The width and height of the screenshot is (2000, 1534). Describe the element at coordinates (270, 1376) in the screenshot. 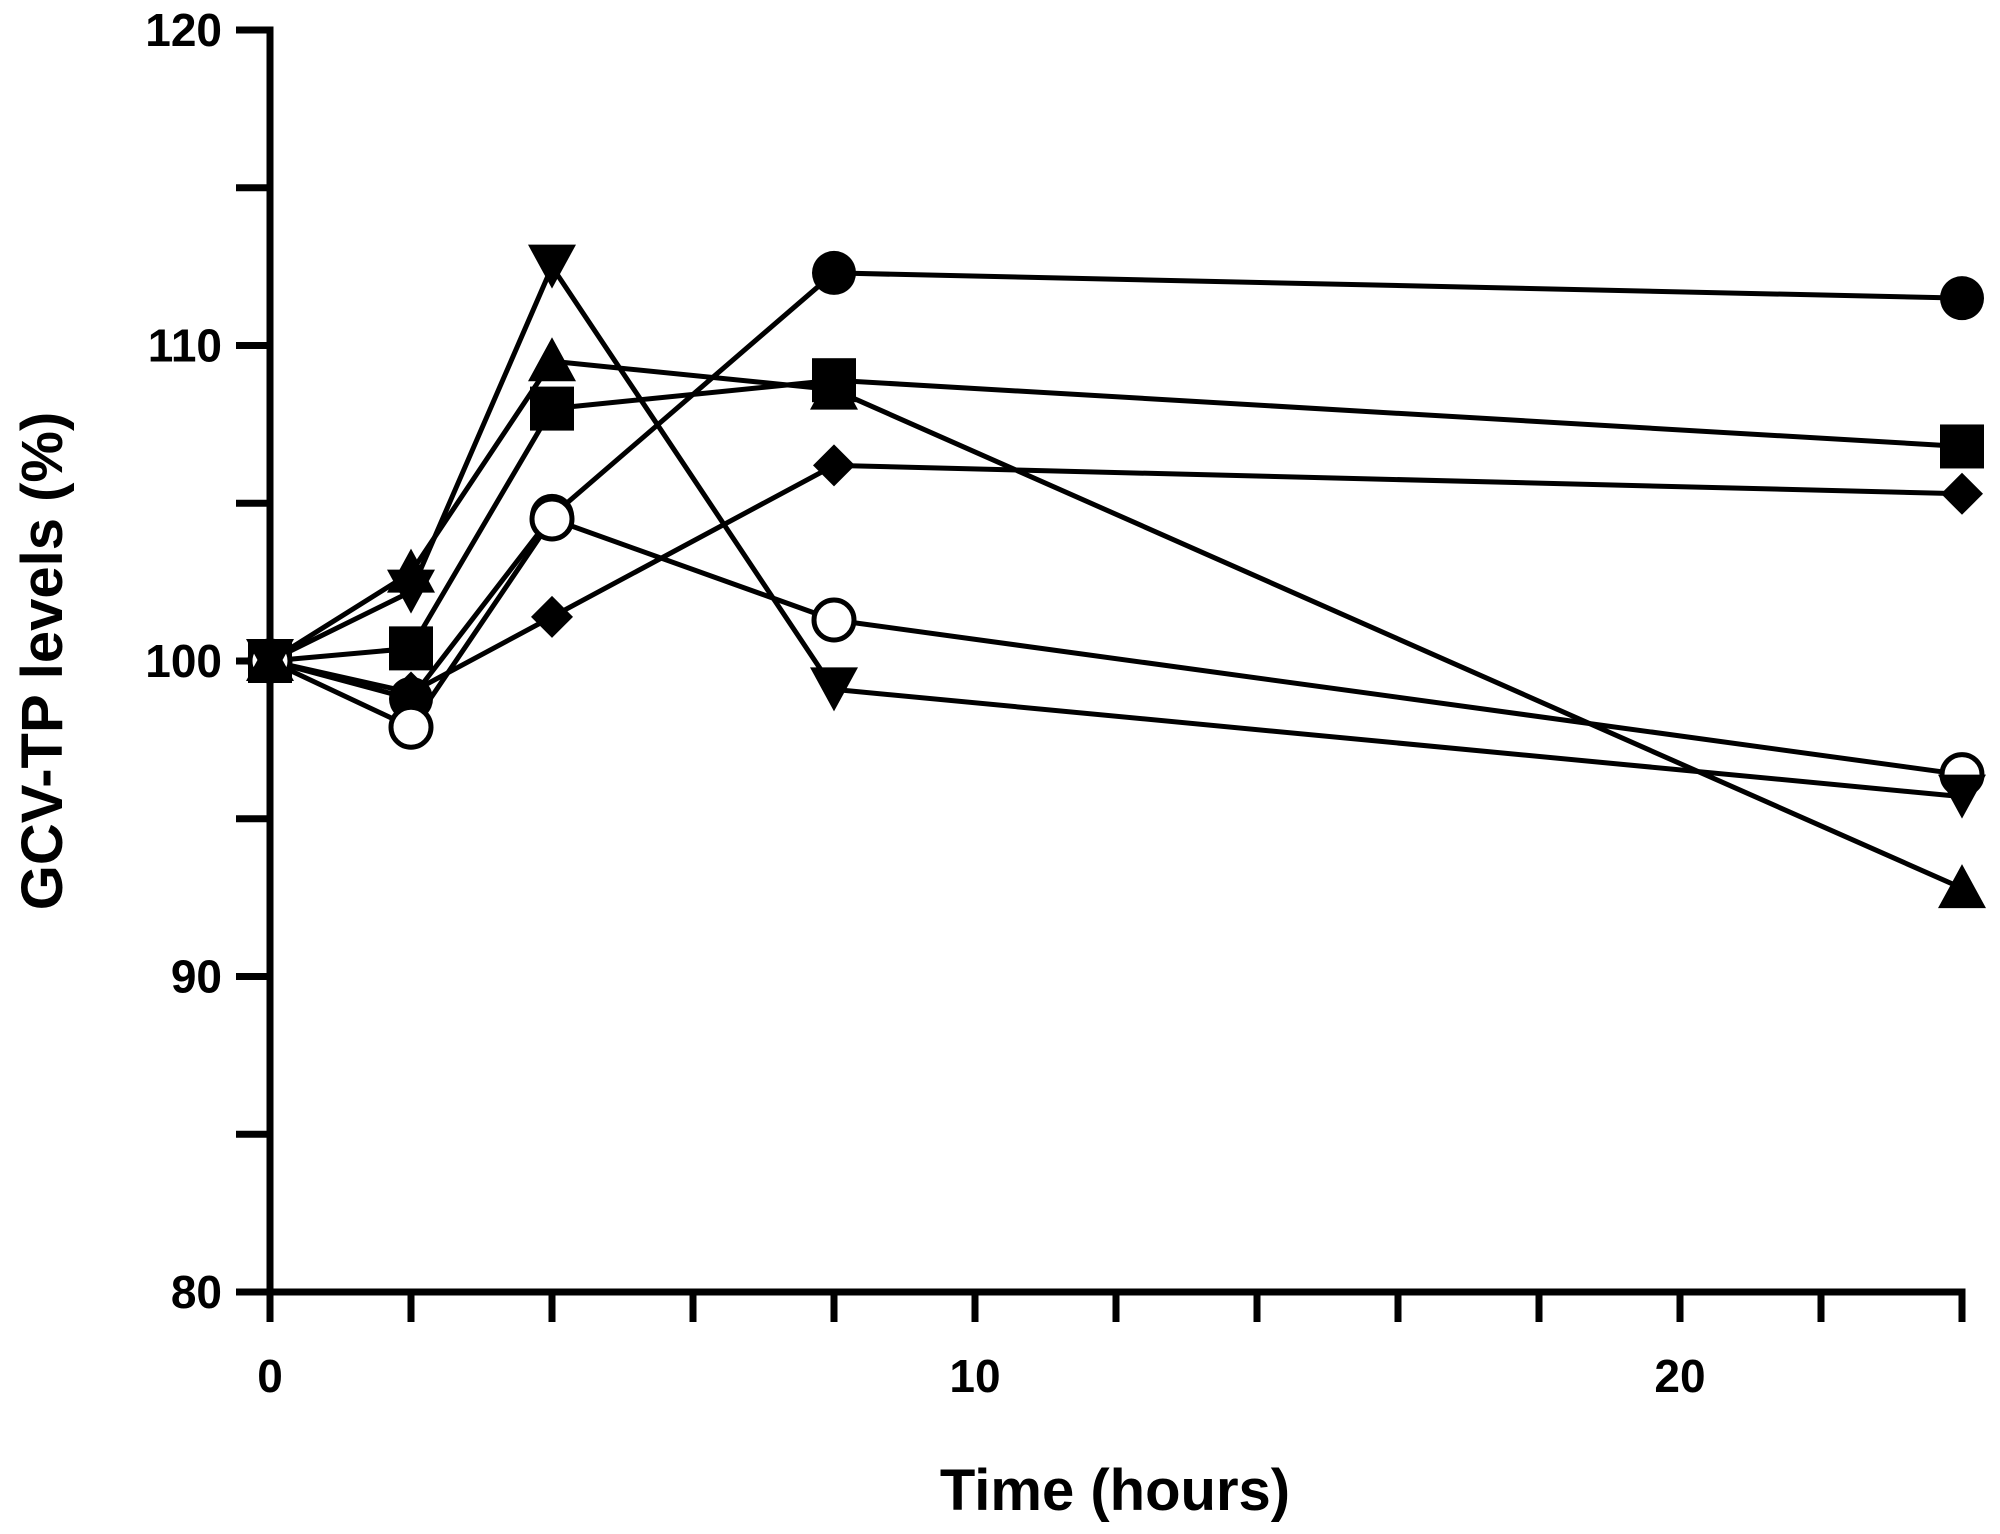

I see `x-tick-label: 0` at that location.